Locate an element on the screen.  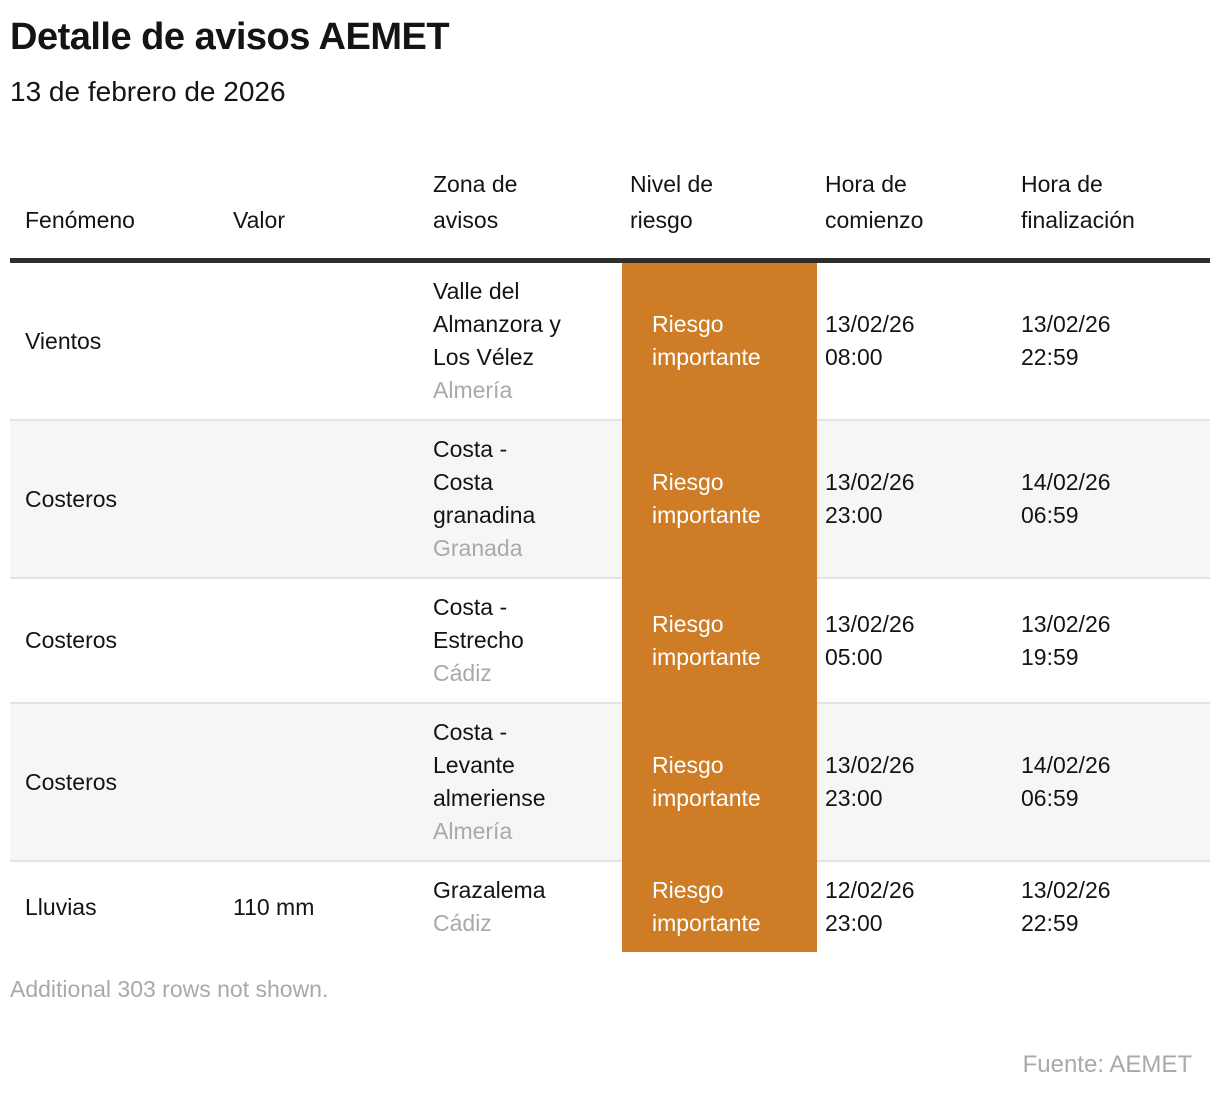
fecha-comienzo: 12/02/26 is located at coordinates (870, 890).